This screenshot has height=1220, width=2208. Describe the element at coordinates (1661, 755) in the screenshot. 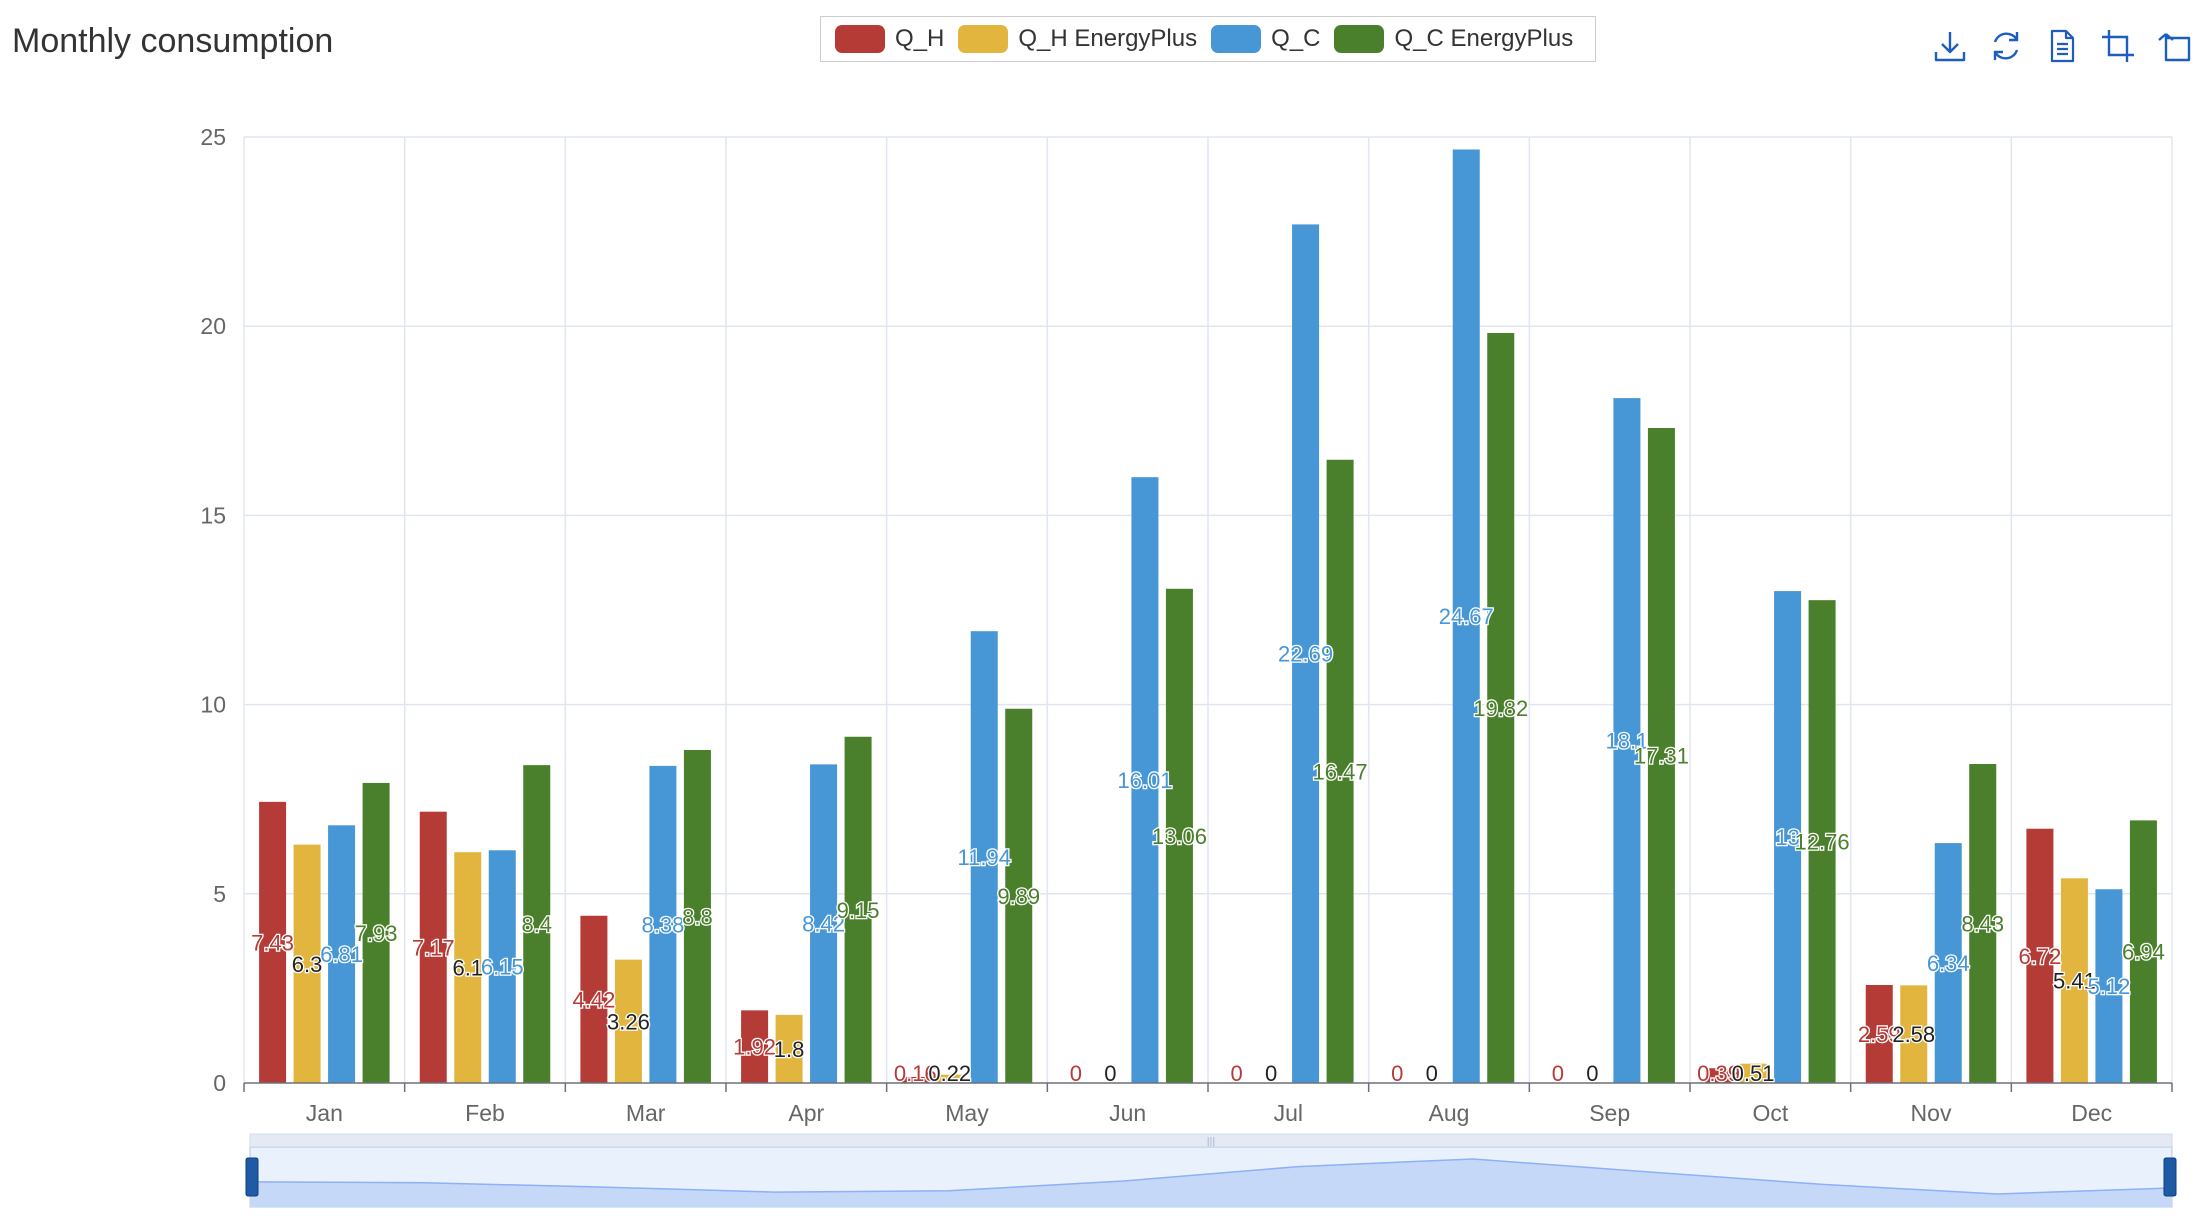

I see `bar-value-label: 17.31` at that location.